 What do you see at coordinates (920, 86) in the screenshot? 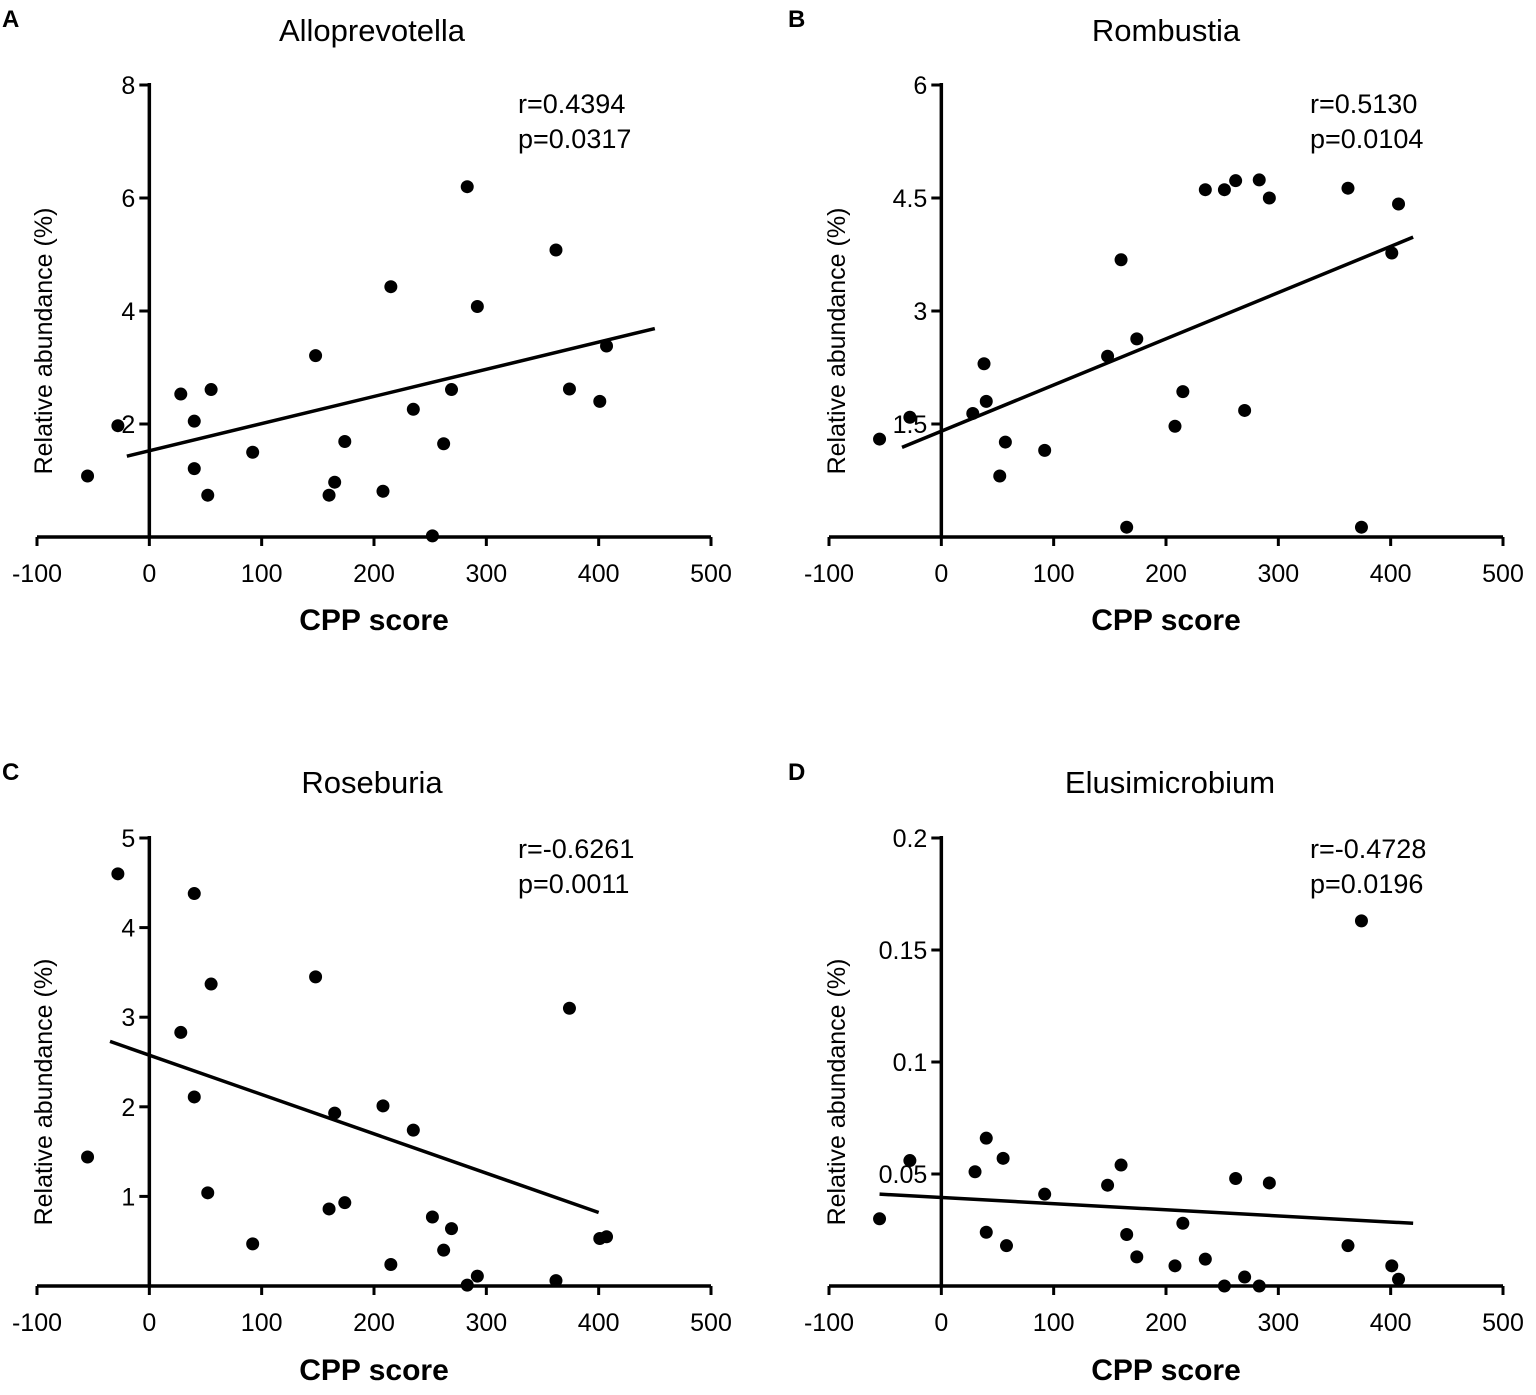
I see `y-tick-label: 6` at bounding box center [920, 86].